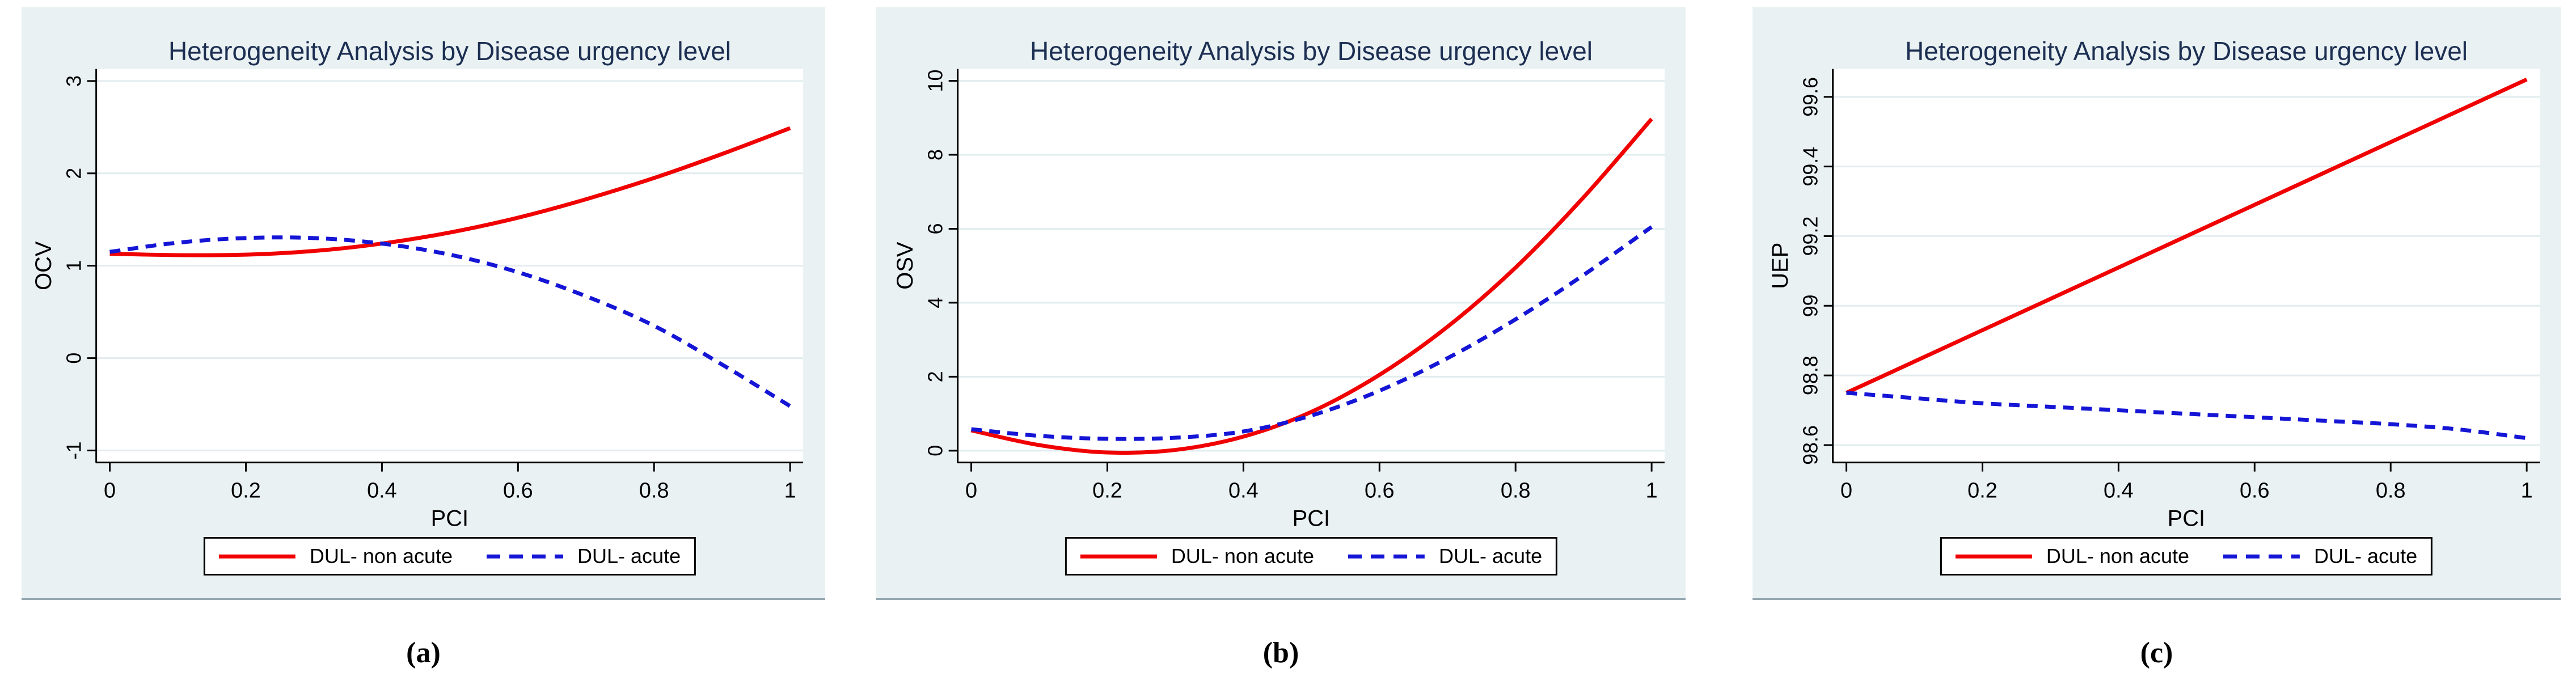 This screenshot has height=694, width=2576. I want to click on y-tick-label: 6, so click(935, 228).